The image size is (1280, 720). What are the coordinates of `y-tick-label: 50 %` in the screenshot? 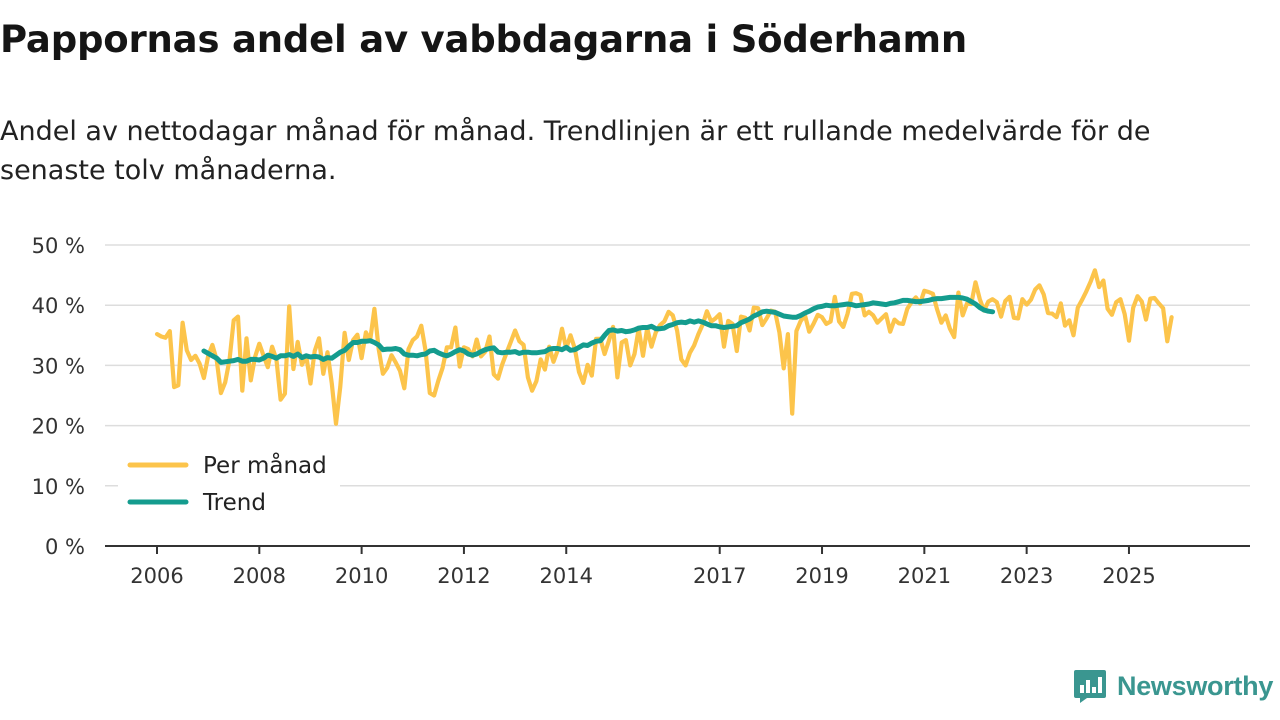 It's located at (58, 246).